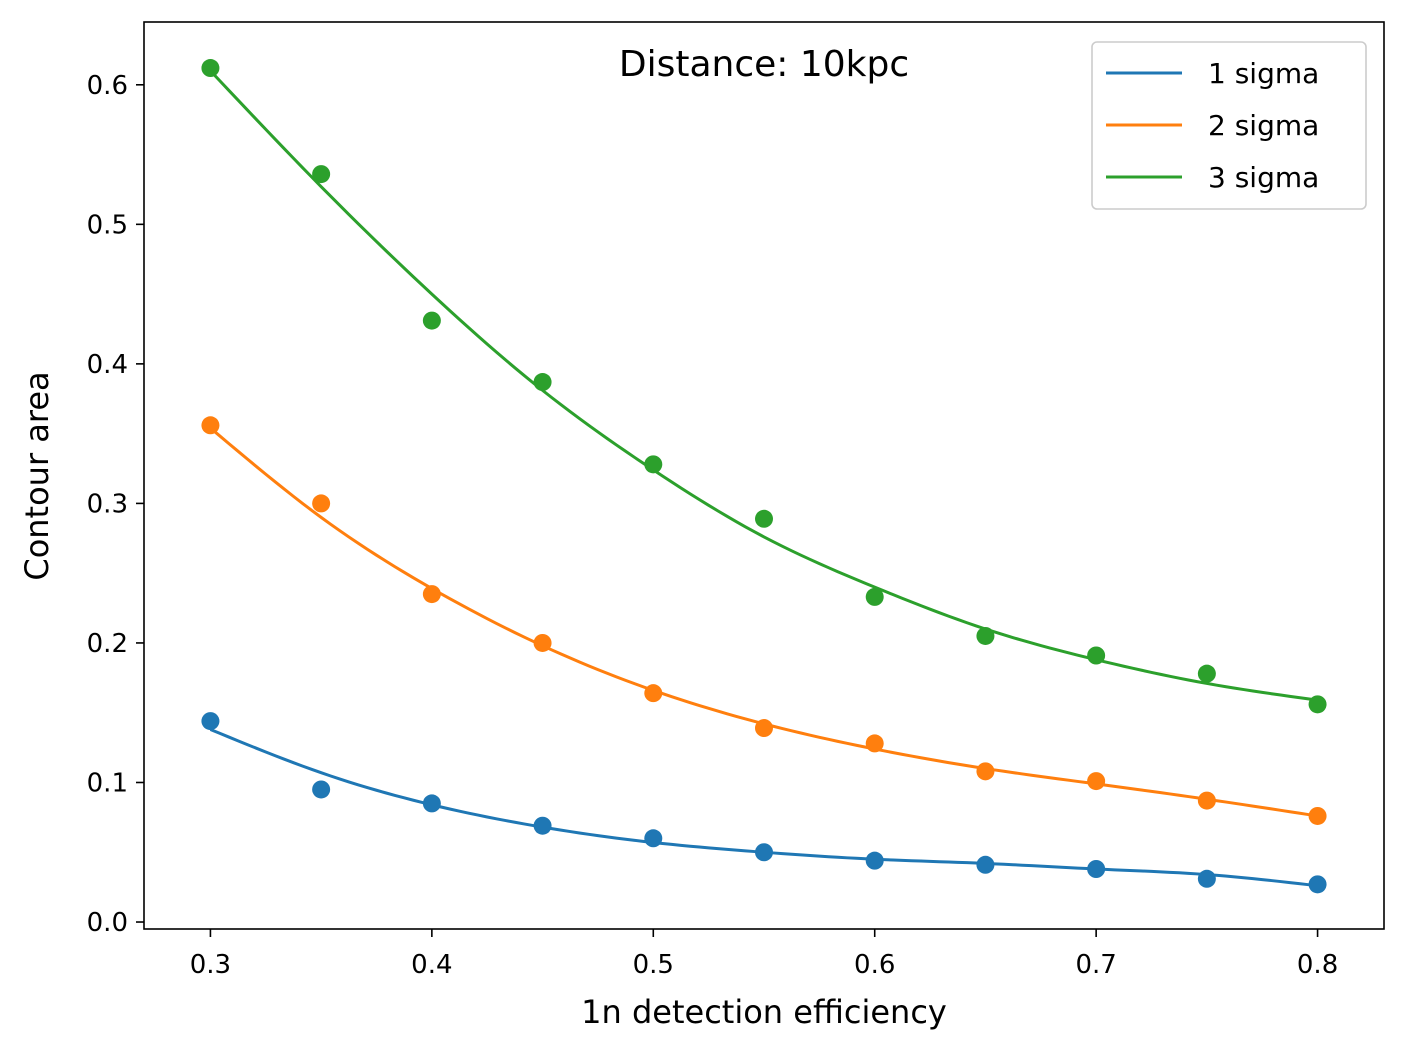 The width and height of the screenshot is (1407, 1053). I want to click on x-tick-label: 0.5, so click(653, 965).